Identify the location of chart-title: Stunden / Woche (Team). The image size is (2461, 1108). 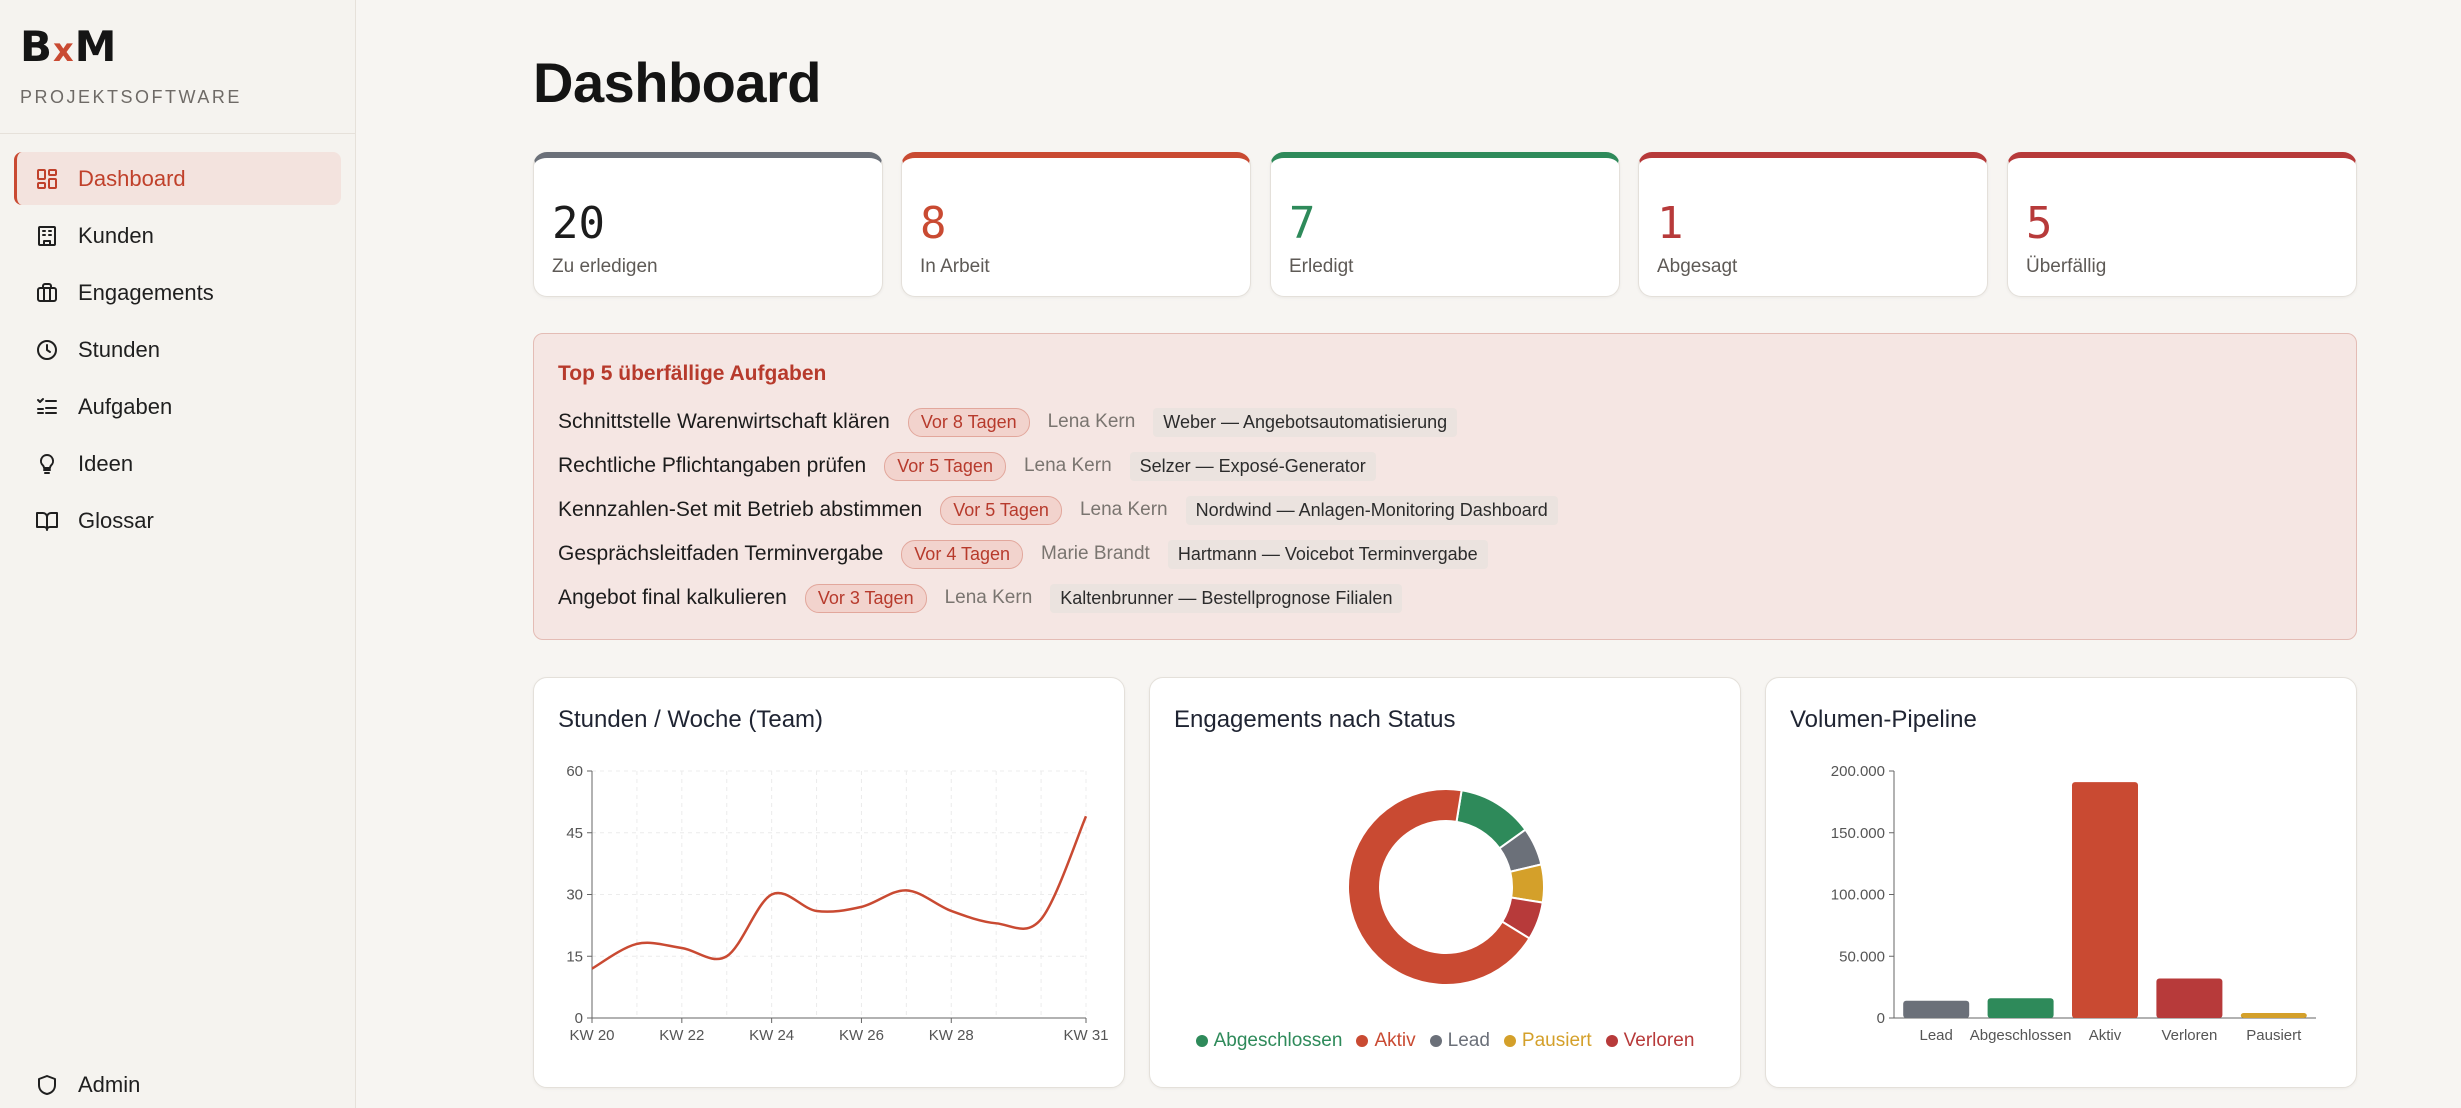
(691, 719).